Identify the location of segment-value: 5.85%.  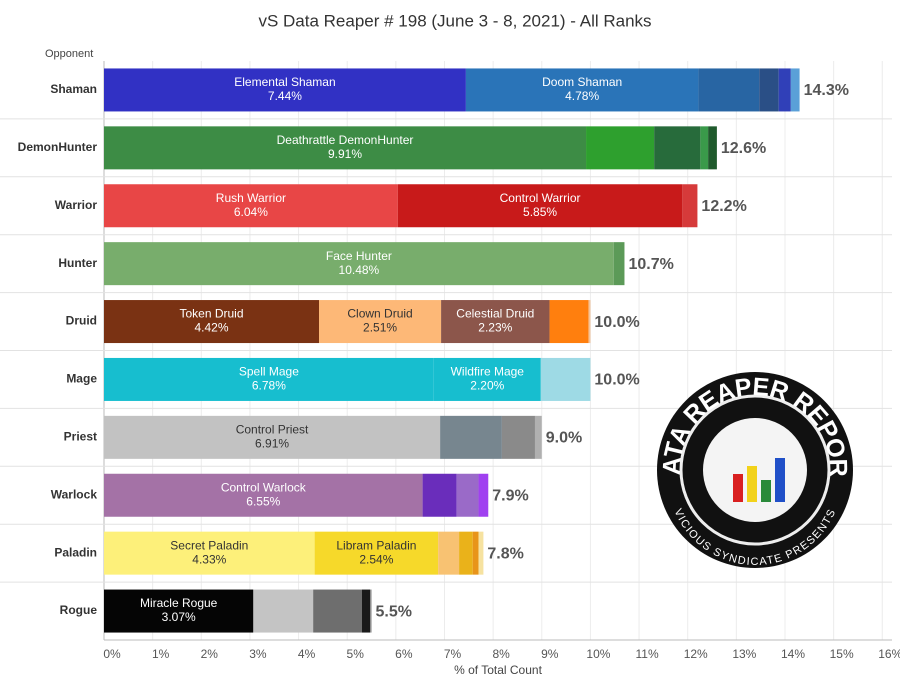
(540, 212).